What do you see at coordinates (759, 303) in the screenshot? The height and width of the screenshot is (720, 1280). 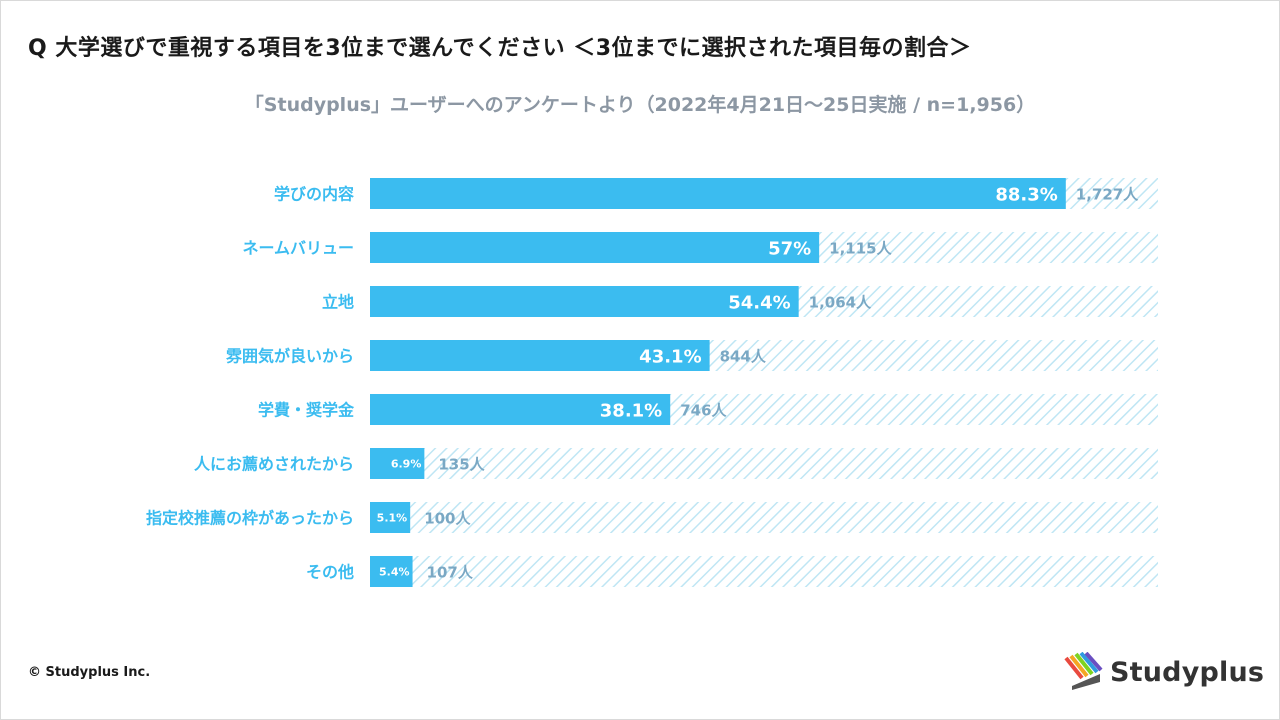 I see `value-label: 54.4%` at bounding box center [759, 303].